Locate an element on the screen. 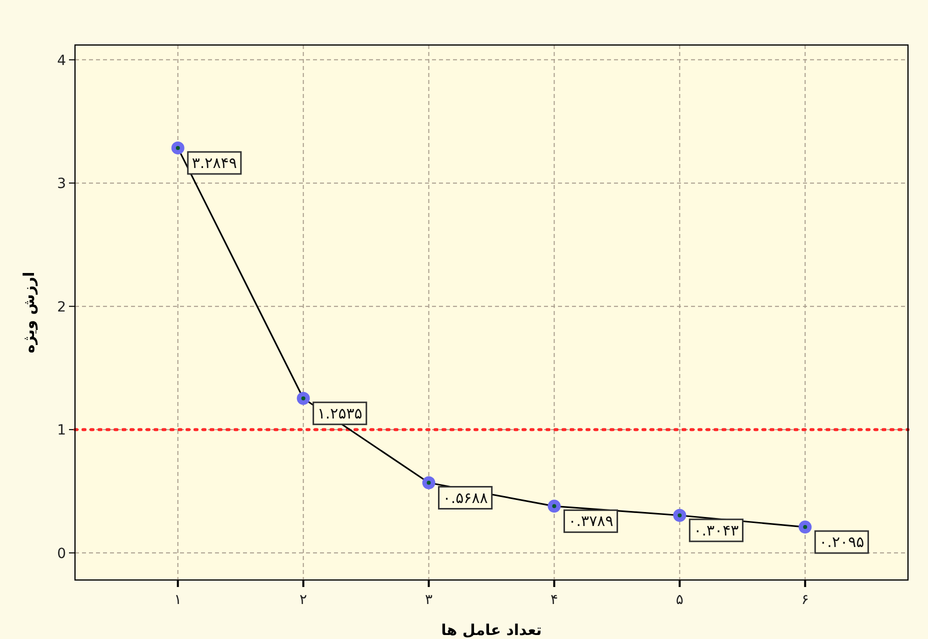 The width and height of the screenshot is (928, 639). x-axis-title: تعداد عامل ها is located at coordinates (491, 630).